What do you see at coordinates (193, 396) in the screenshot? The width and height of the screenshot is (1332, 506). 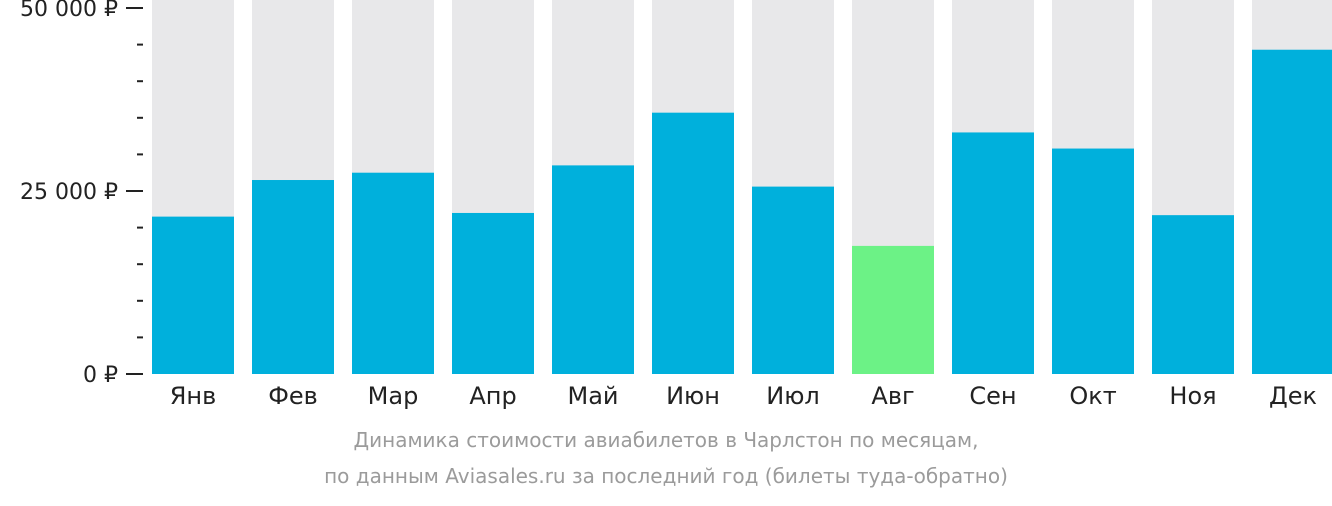 I see `x-tick-label-1: Янв` at bounding box center [193, 396].